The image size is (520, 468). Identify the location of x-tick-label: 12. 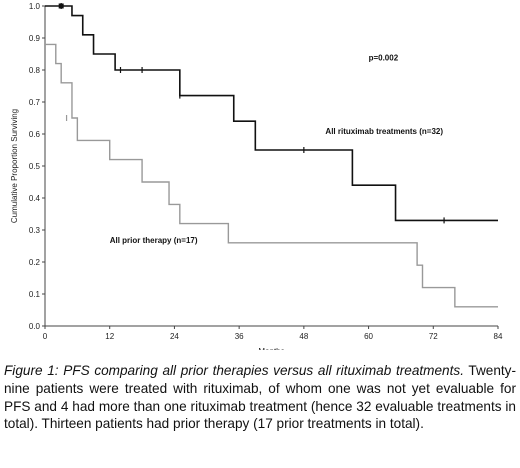
(109, 336).